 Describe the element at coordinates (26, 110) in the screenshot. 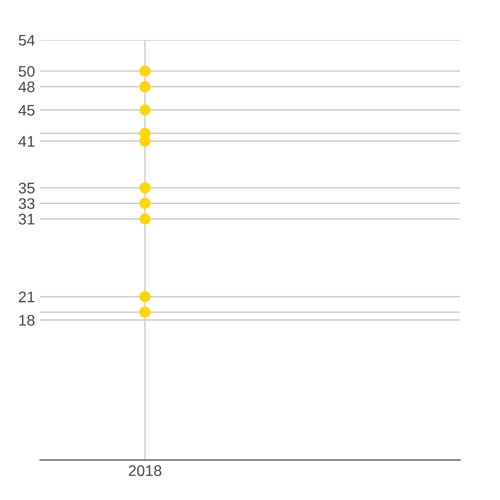

I see `y-tick-label: 45` at that location.